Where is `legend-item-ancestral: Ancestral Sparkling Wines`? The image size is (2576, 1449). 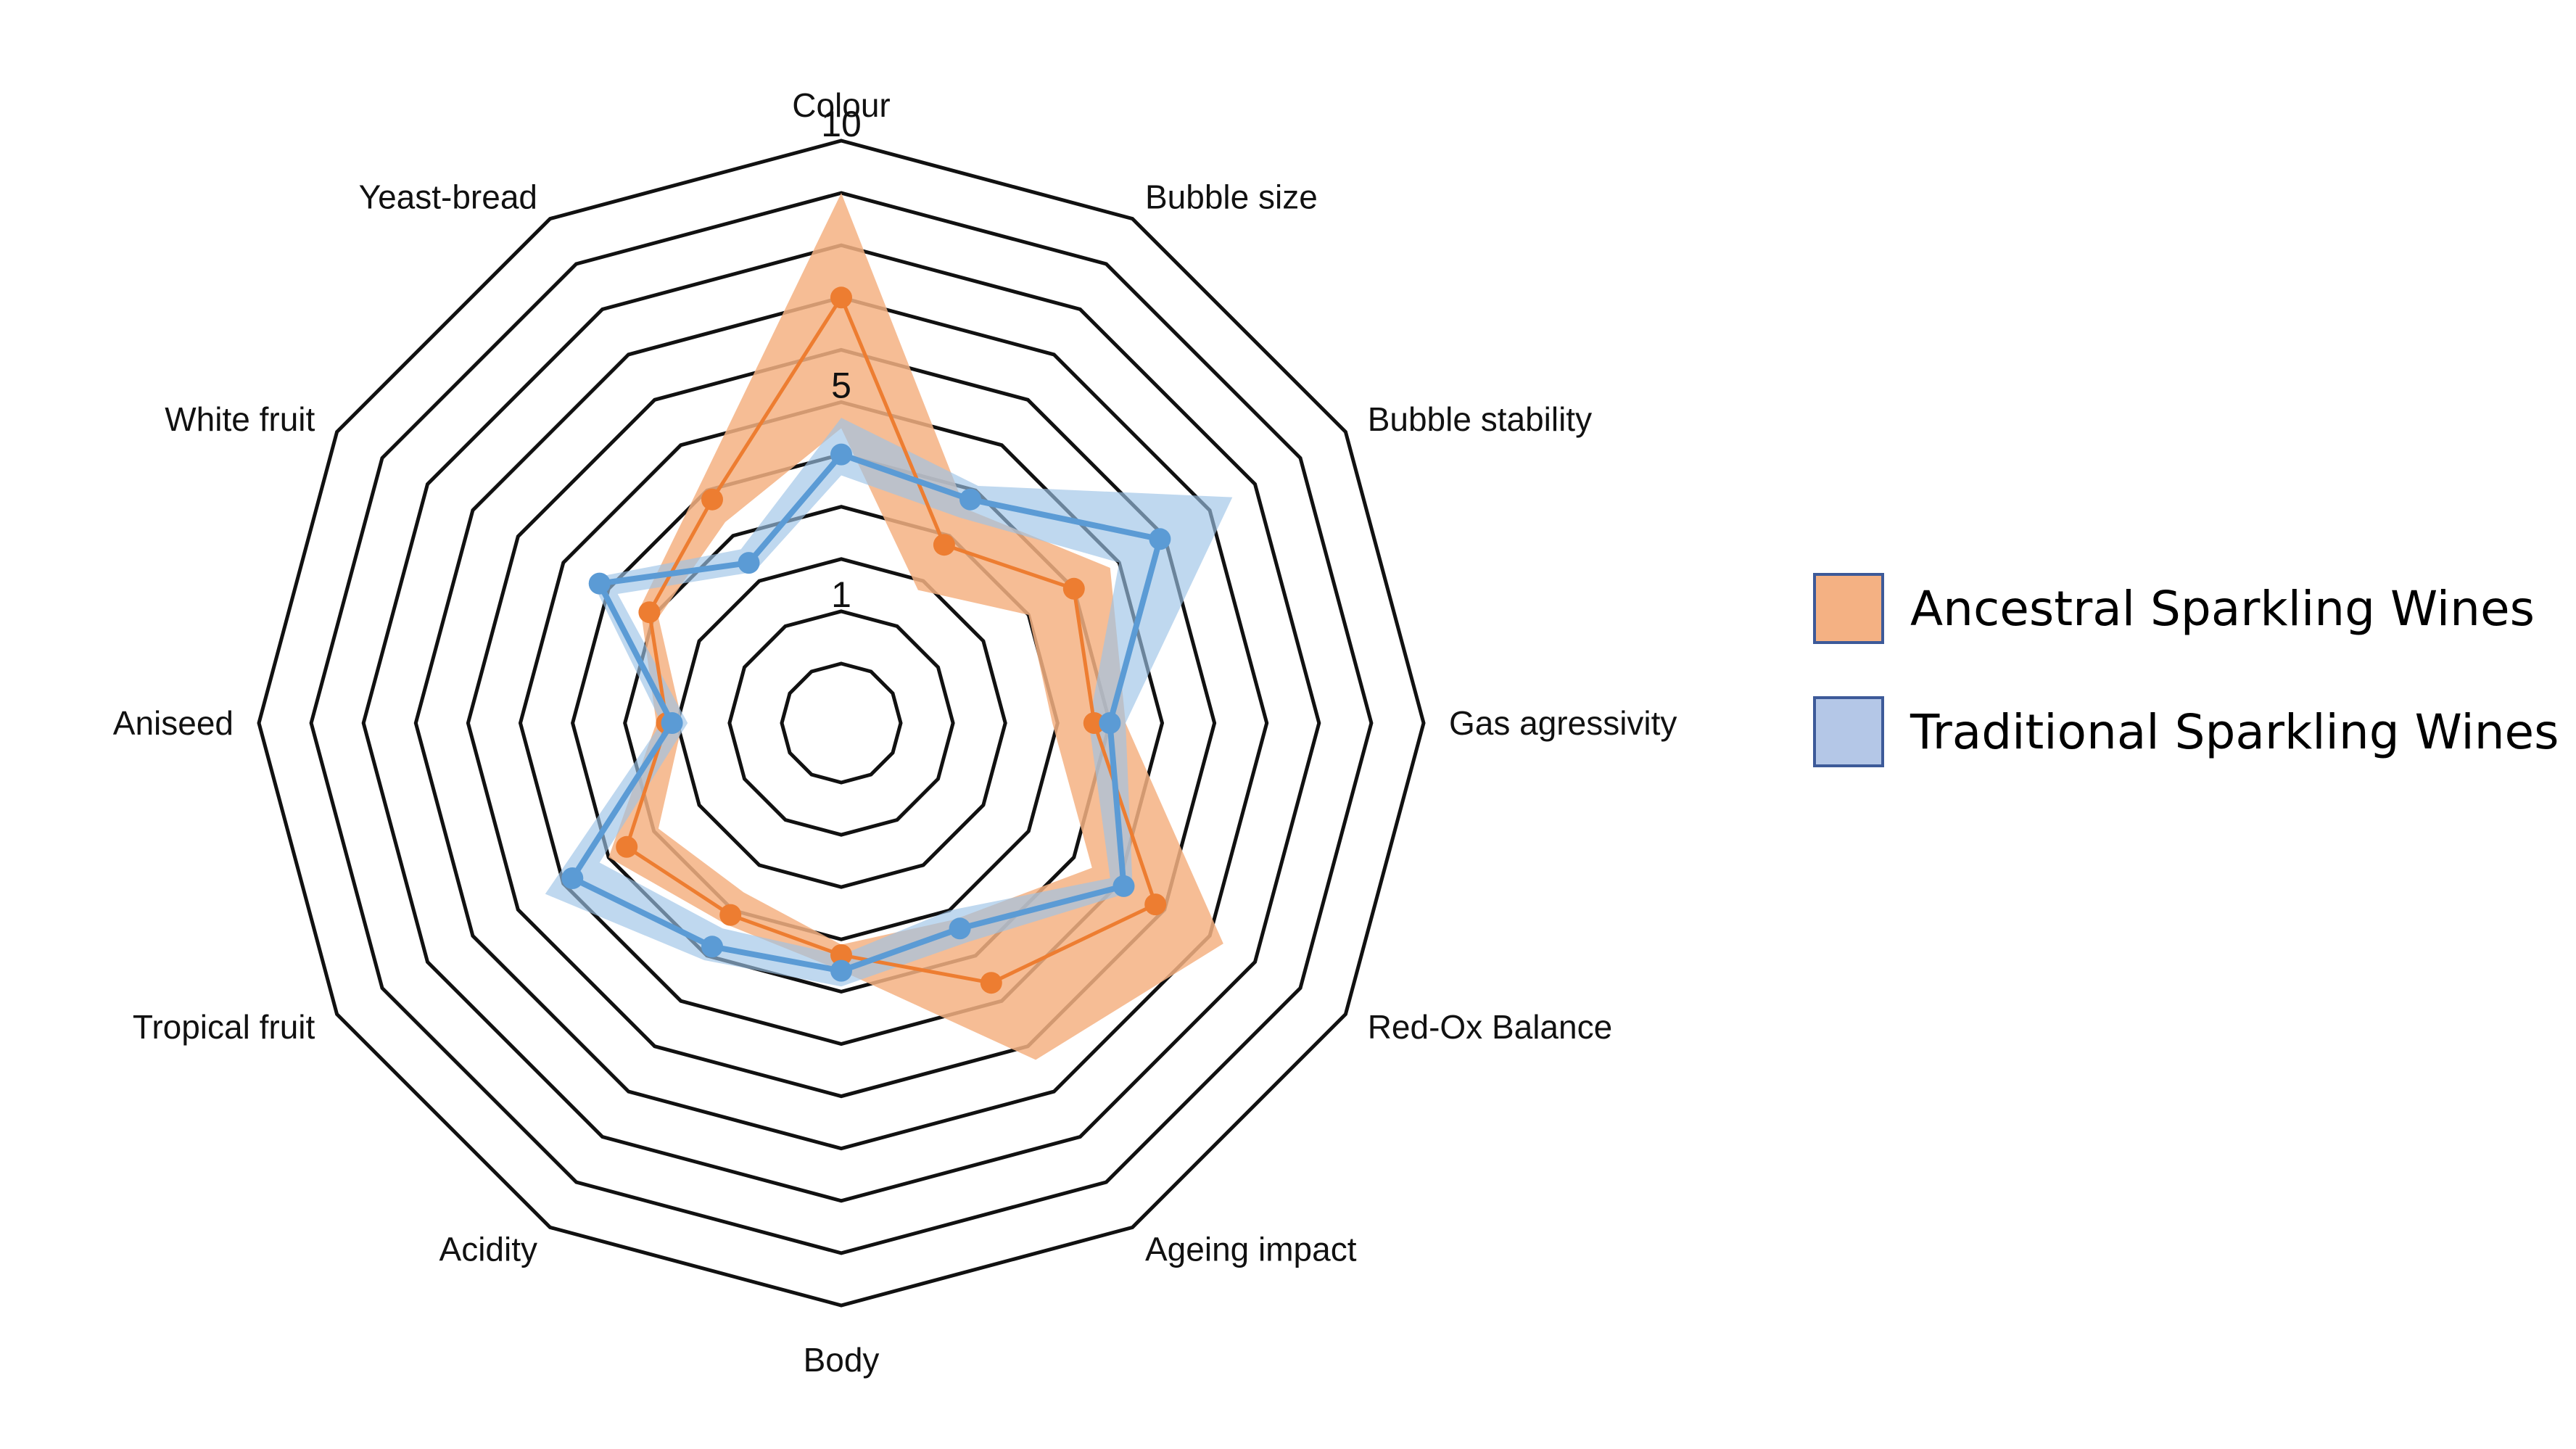 legend-item-ancestral: Ancestral Sparkling Wines is located at coordinates (2186, 608).